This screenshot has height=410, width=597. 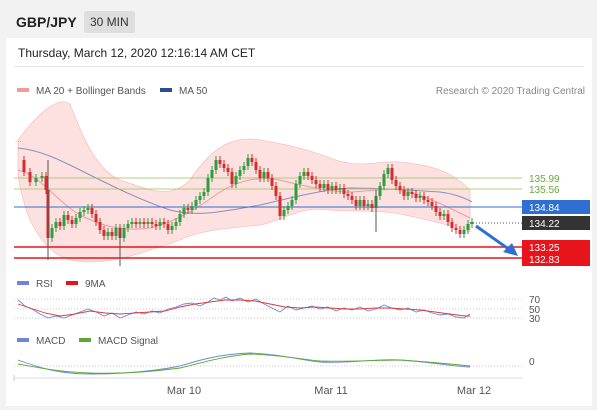 What do you see at coordinates (493, 238) in the screenshot?
I see `forecast-arrow` at bounding box center [493, 238].